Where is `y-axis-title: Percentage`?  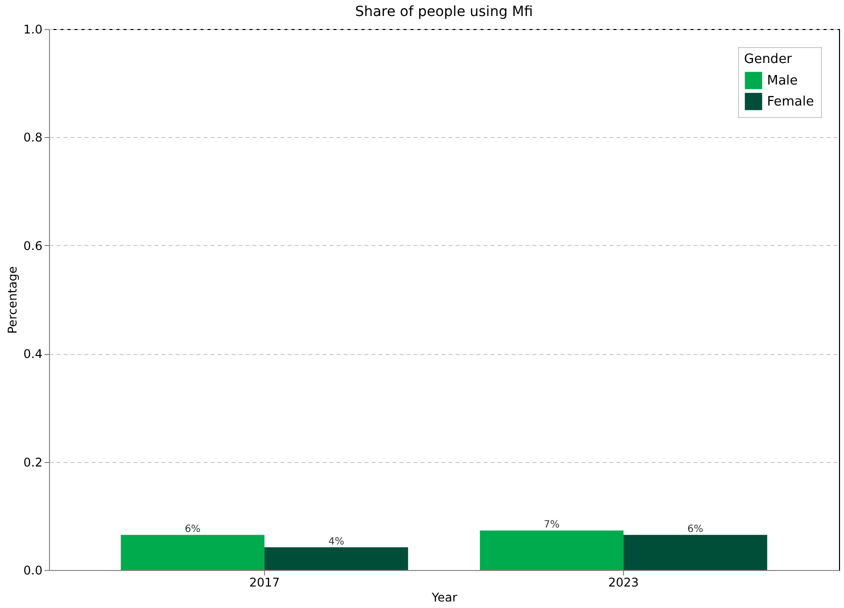
y-axis-title: Percentage is located at coordinates (12, 300).